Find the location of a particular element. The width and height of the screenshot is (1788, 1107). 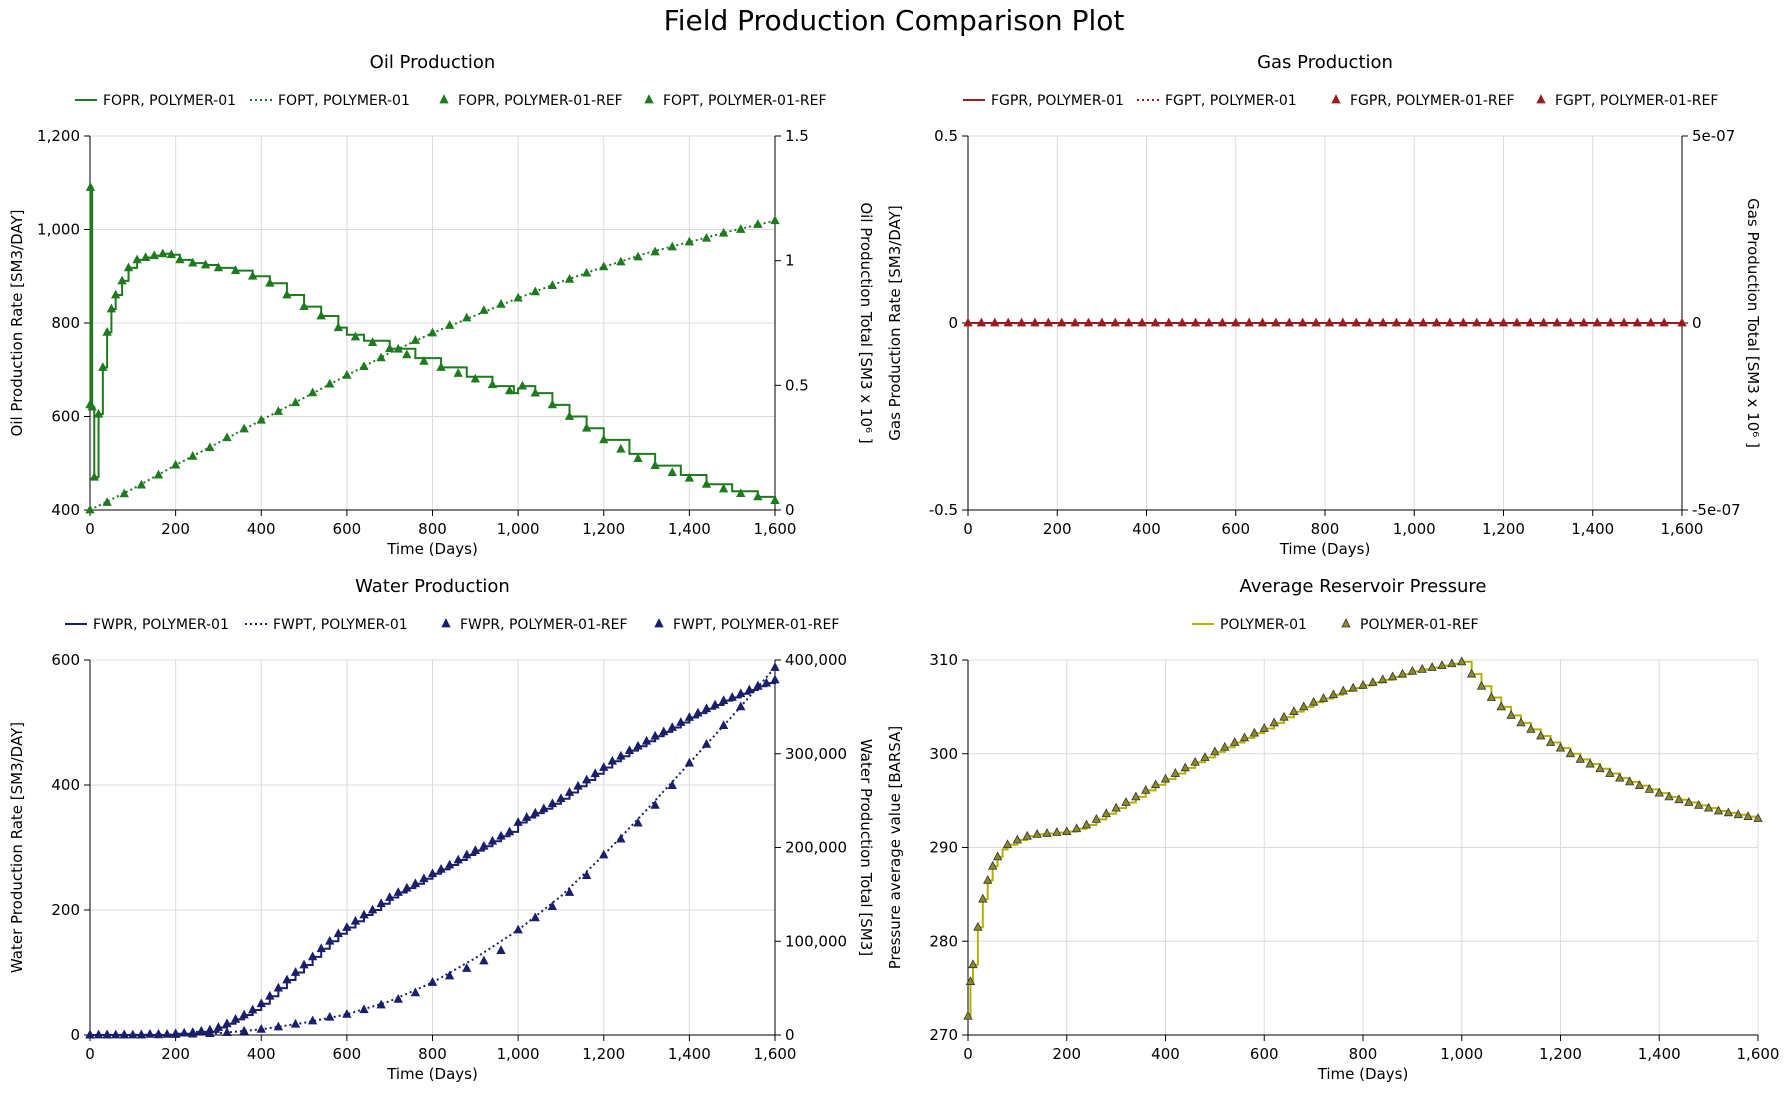

y-tick-label: 1,000 is located at coordinates (58, 230).